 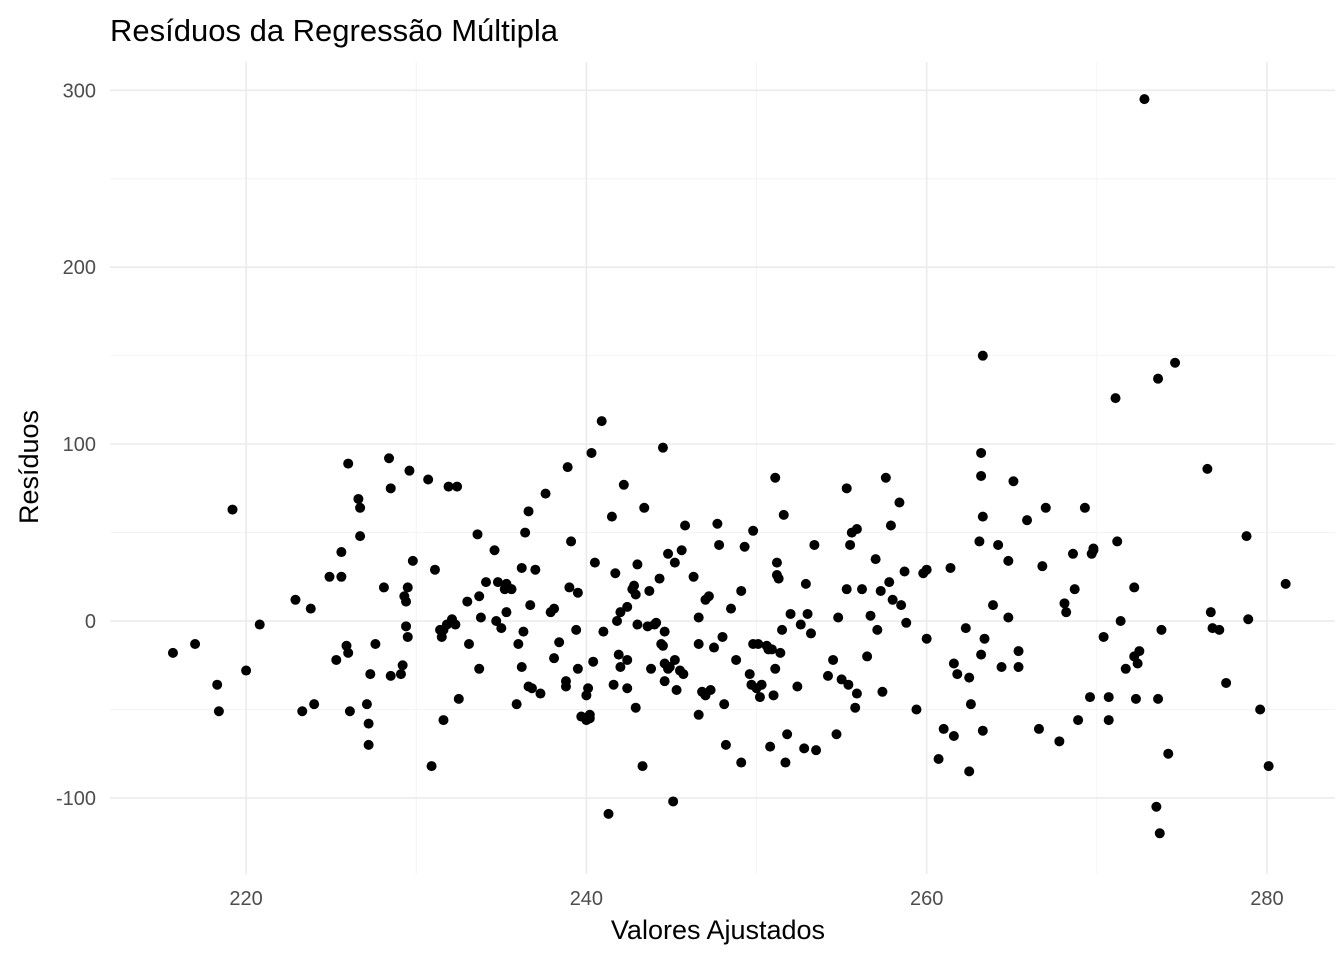 What do you see at coordinates (756, 899) in the screenshot?
I see `x-axis-ticks: 220 240 260 280` at bounding box center [756, 899].